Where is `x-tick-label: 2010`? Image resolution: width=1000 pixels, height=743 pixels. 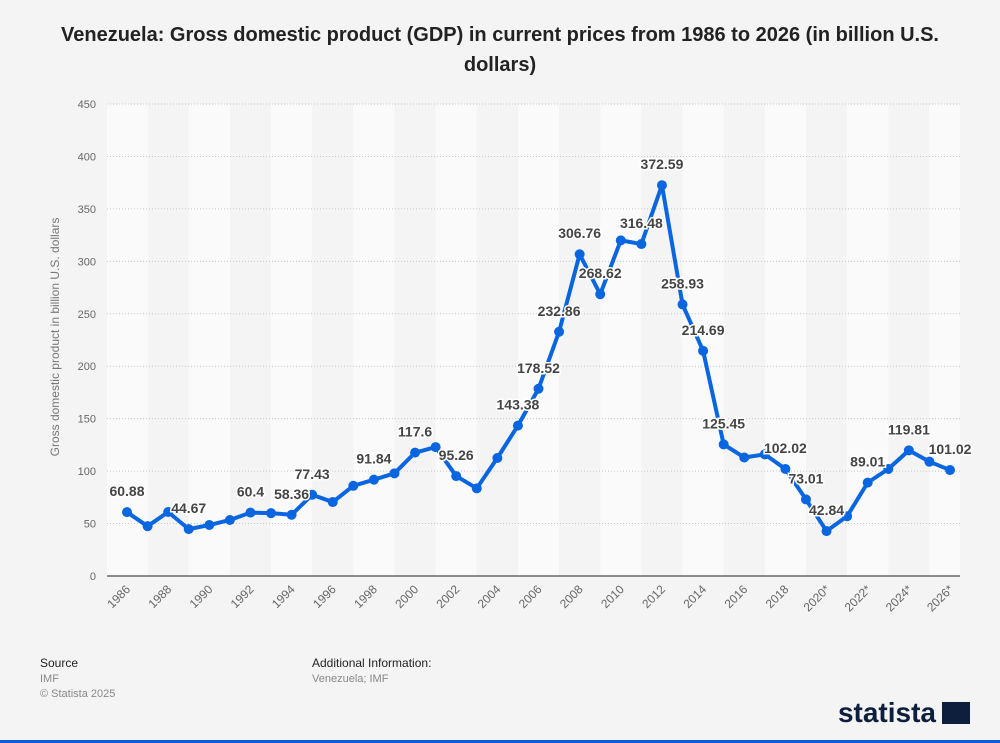 x-tick-label: 2010 is located at coordinates (612, 596).